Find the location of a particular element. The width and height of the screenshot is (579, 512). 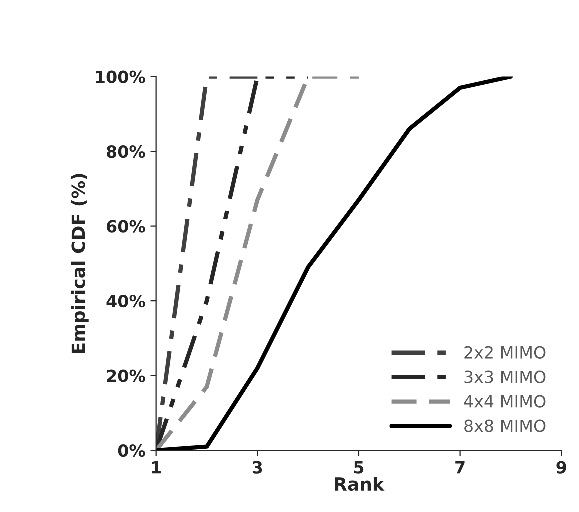

legend-label: 4x4 MIMO is located at coordinates (505, 401).